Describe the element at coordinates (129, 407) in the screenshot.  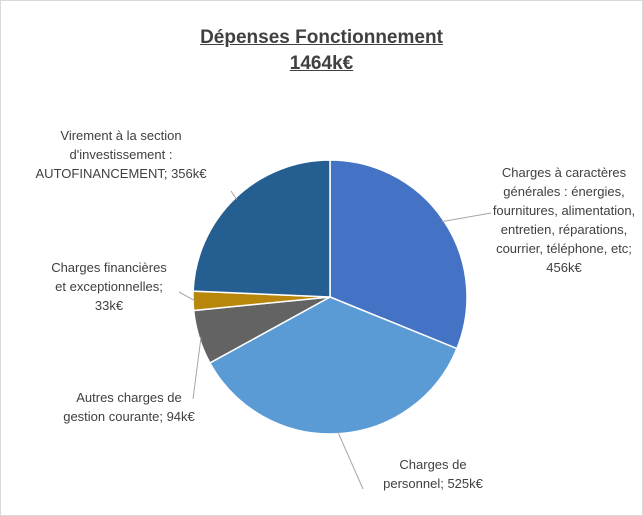
I see `data-label: Autres charges de gestion courante; 94k€` at that location.